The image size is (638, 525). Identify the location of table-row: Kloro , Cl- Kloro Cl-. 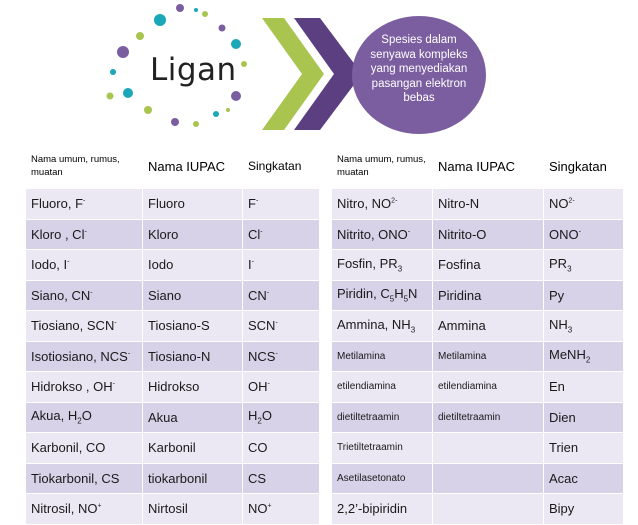
(172, 234).